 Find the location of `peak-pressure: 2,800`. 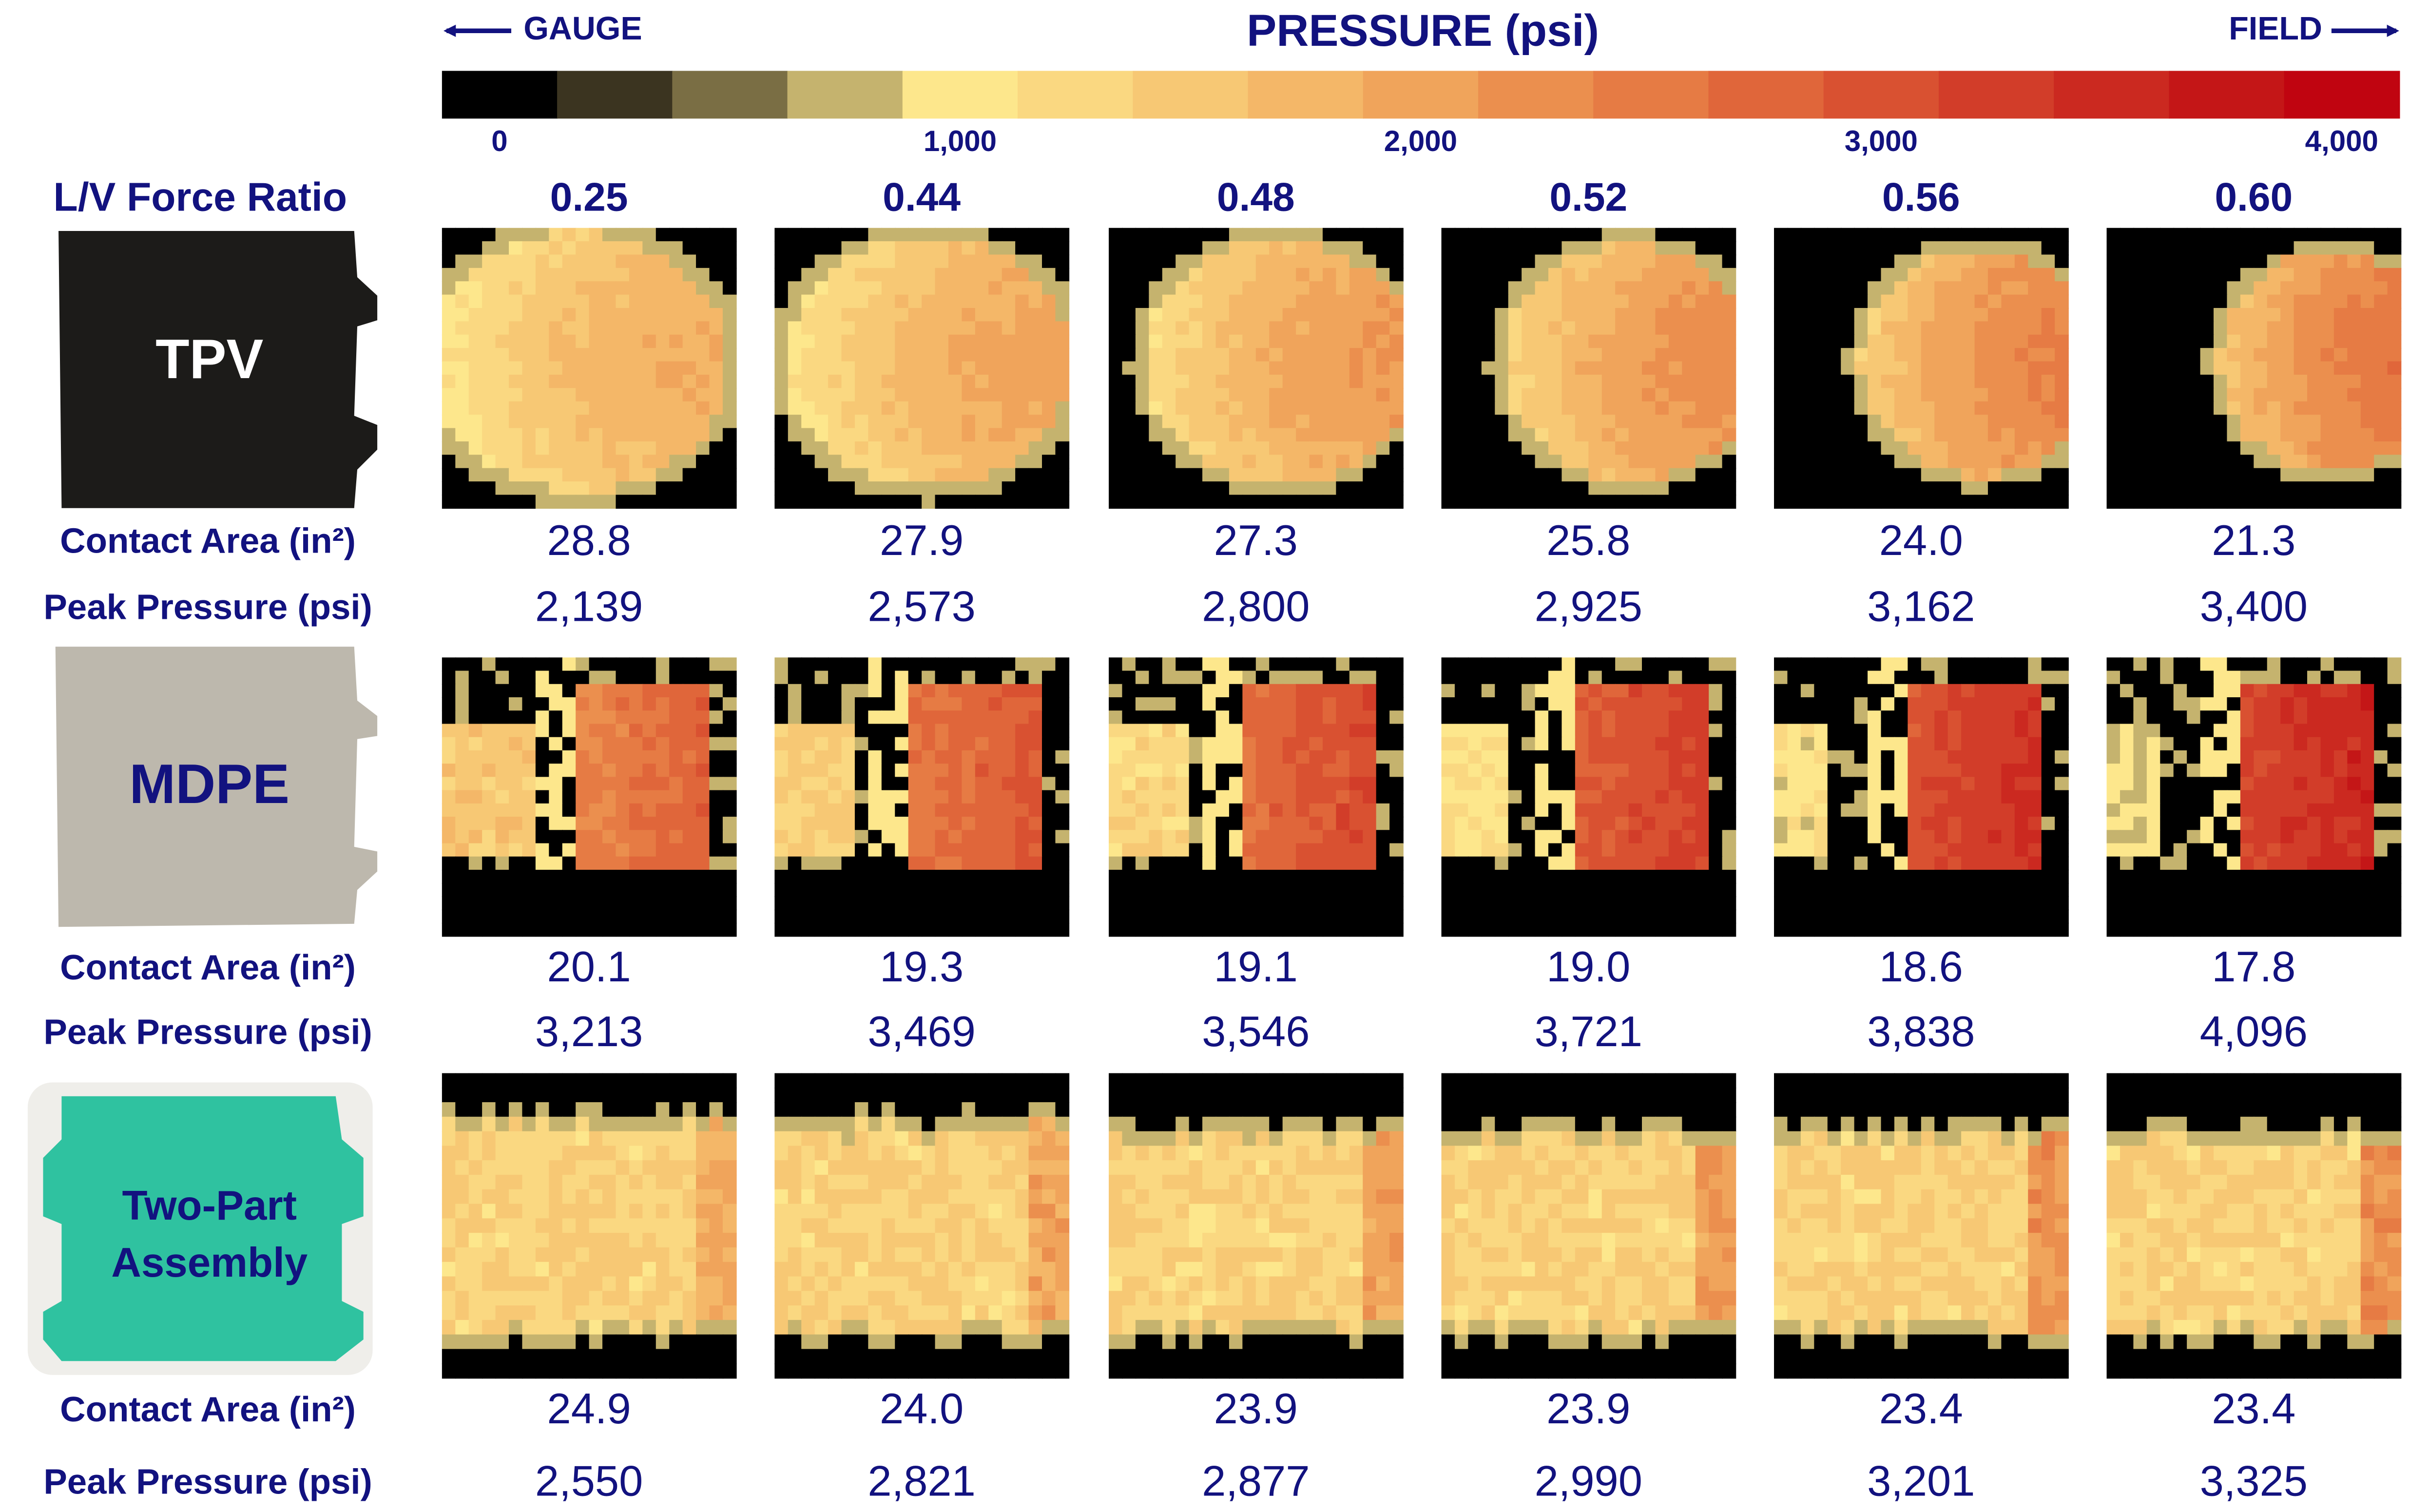

peak-pressure: 2,800 is located at coordinates (1256, 606).